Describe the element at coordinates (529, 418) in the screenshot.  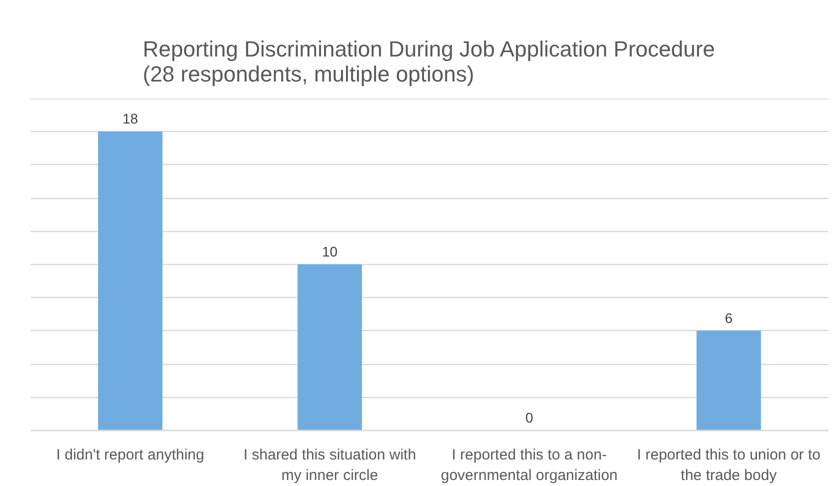
I see `data-label: 0` at that location.